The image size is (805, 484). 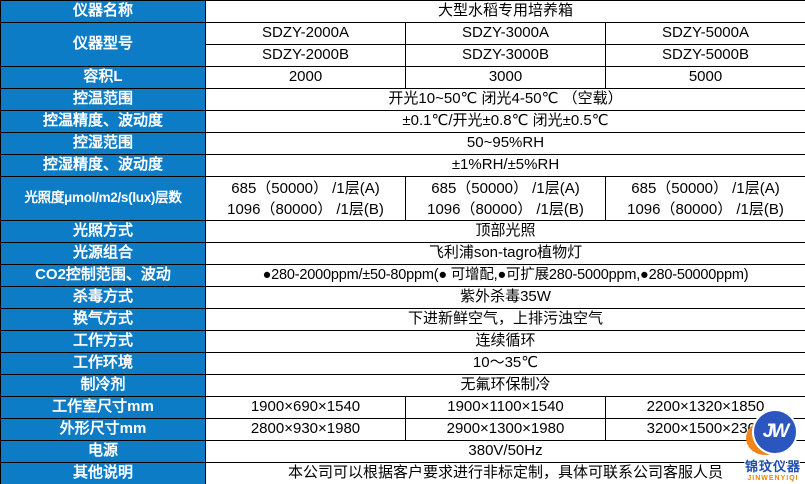 I want to click on value-outer-size-col3: 3200×1500×2300, so click(x=705, y=429).